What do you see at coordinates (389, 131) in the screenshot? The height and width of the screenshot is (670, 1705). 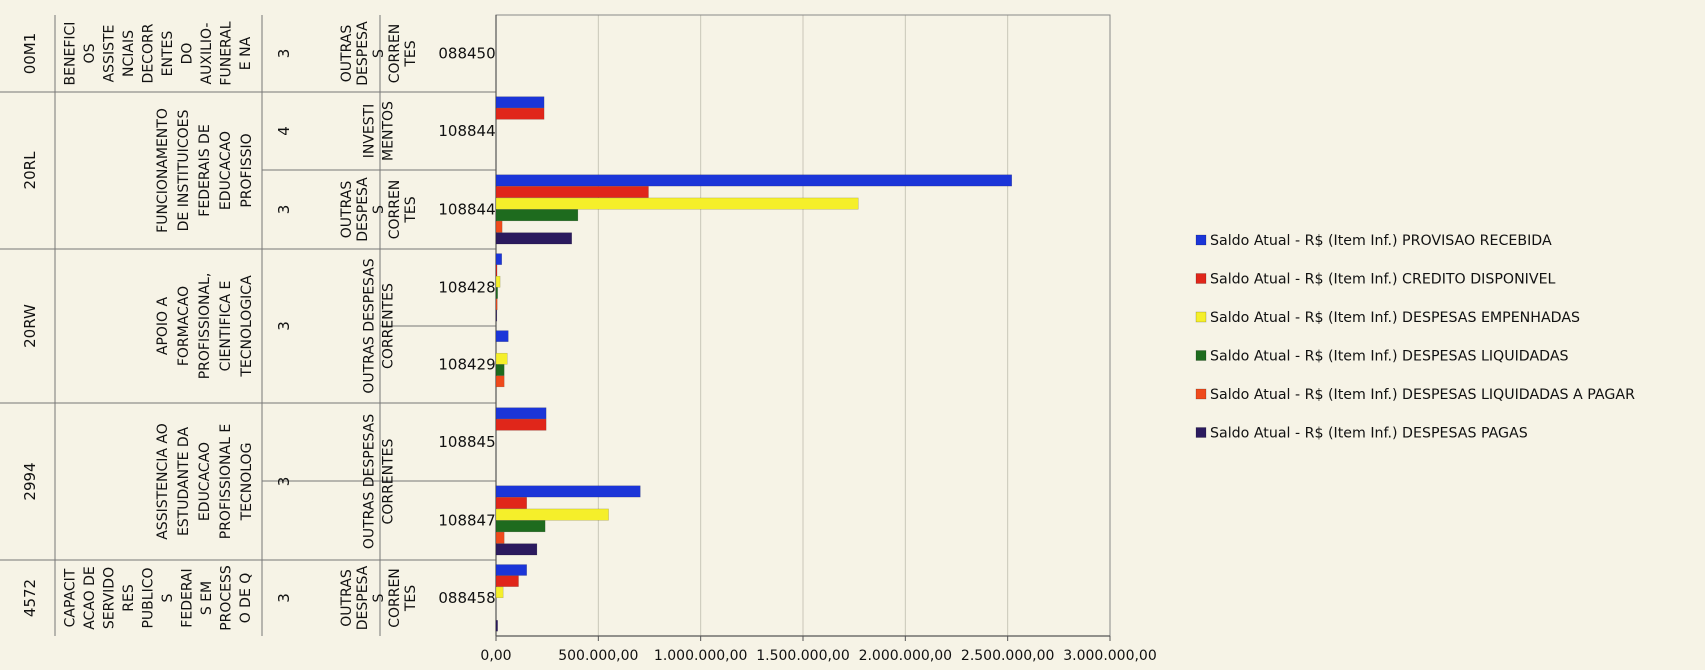 I see `expense-group-label-line: MENTOS` at bounding box center [389, 131].